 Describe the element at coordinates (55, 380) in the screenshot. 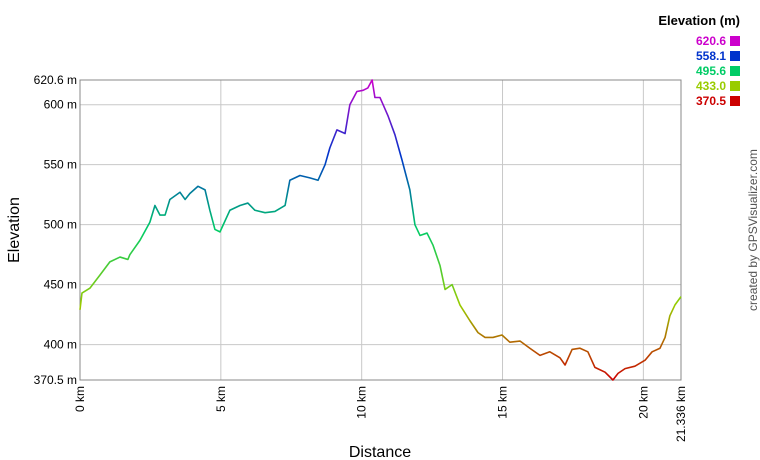

I see `y-tick-label: 370.5 m` at that location.